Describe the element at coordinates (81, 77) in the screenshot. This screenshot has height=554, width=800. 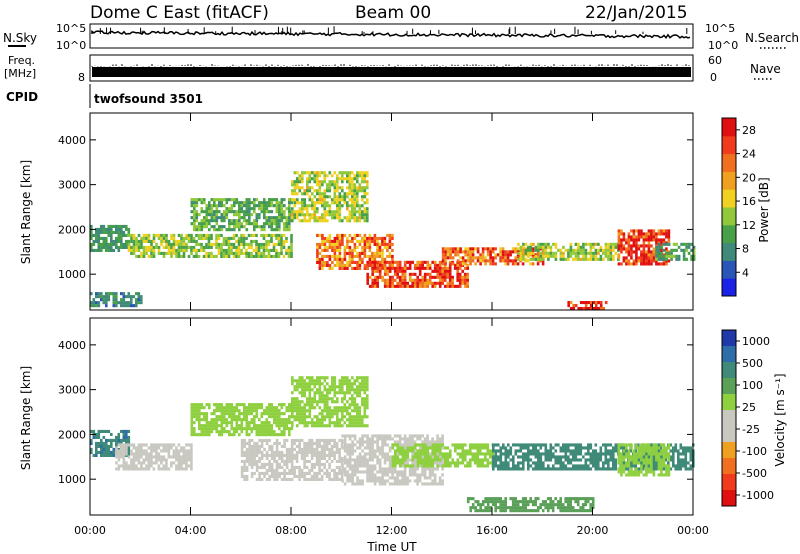
I see `freq-tick: 8` at that location.